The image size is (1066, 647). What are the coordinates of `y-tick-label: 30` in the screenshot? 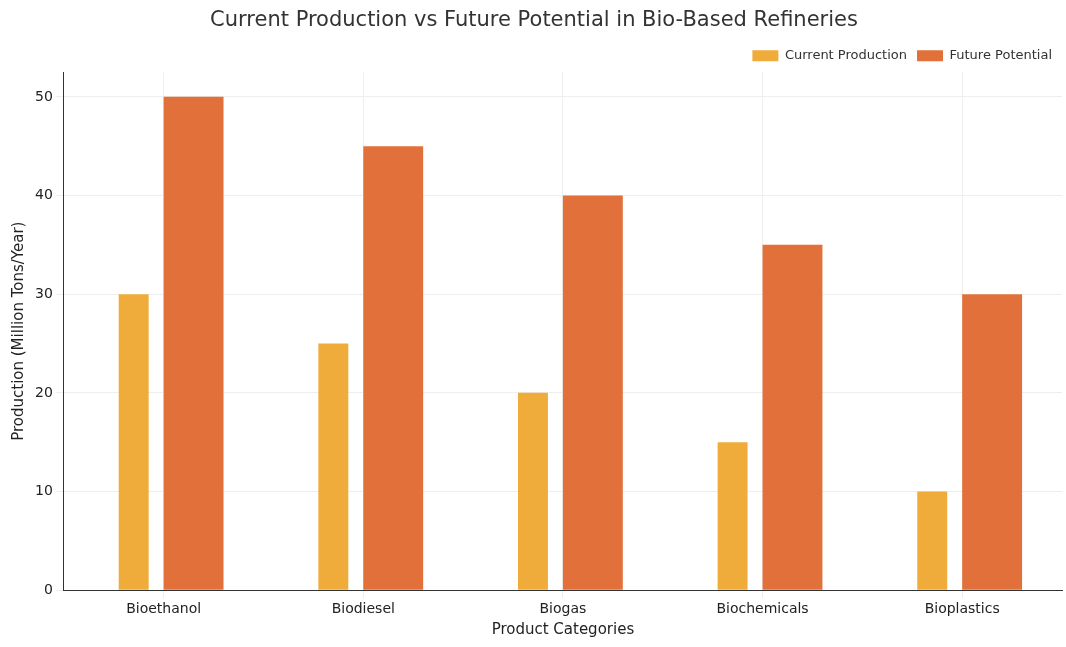 It's located at (43, 292).